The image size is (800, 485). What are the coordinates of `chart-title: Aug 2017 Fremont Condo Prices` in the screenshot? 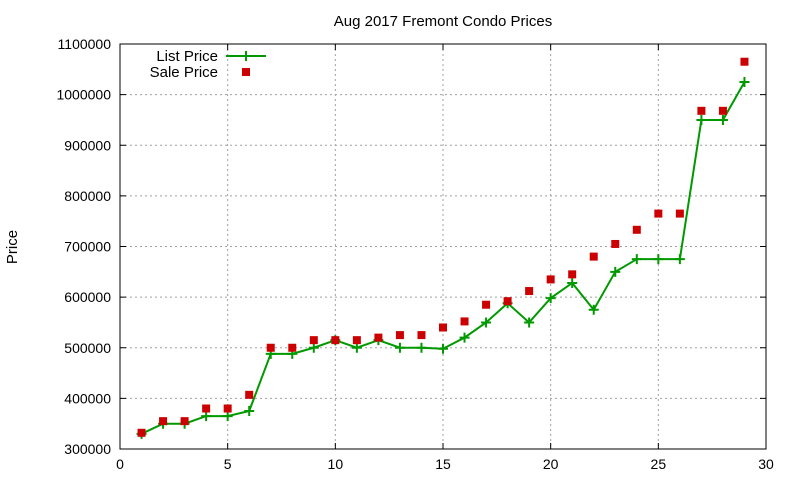 It's located at (443, 21).